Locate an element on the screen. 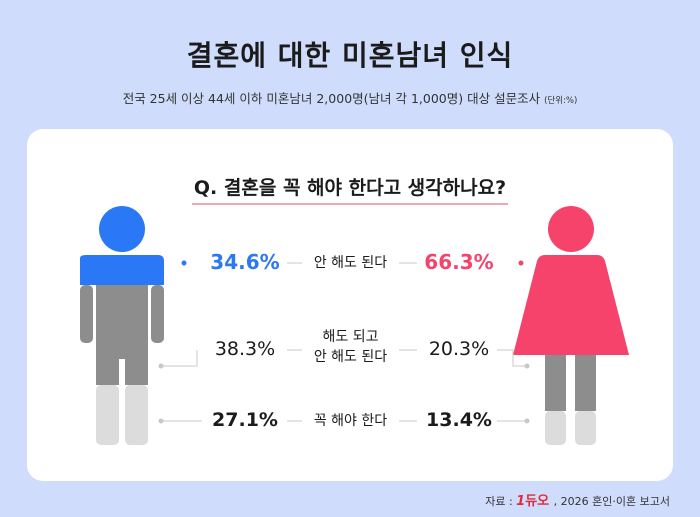 The width and height of the screenshot is (700, 517). male-left-leg-mid is located at coordinates (107, 372).